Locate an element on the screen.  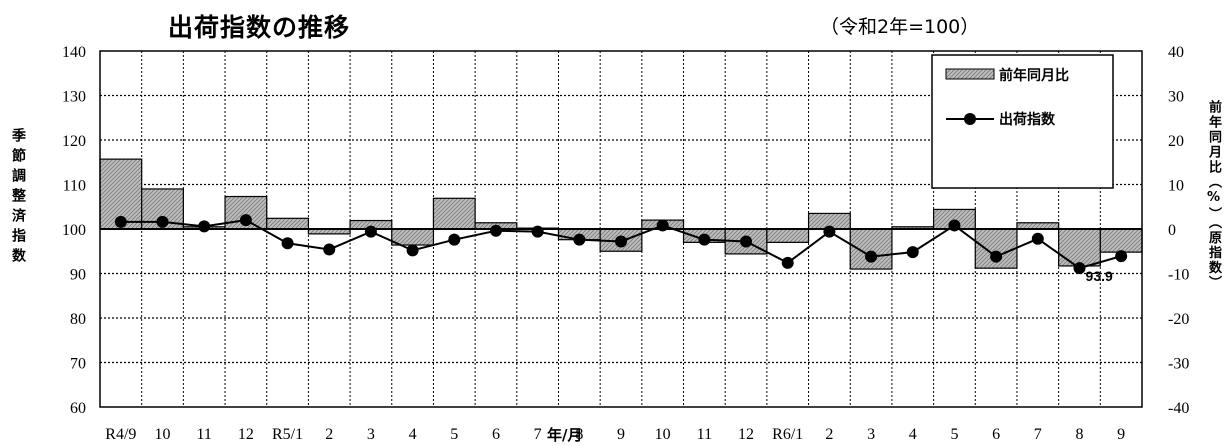
right-axis-label: 前年同月比（%）（原指数） is located at coordinates (1213, 195).